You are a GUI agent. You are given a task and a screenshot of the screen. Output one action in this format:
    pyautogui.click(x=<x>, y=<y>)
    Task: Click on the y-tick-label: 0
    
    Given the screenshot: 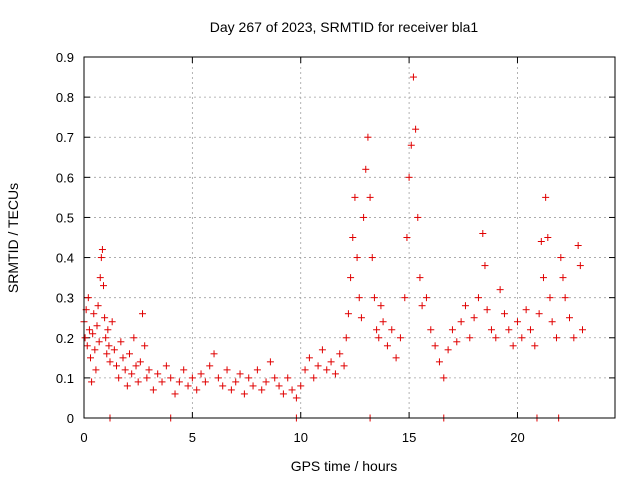 What is the action you would take?
    pyautogui.click(x=70, y=418)
    